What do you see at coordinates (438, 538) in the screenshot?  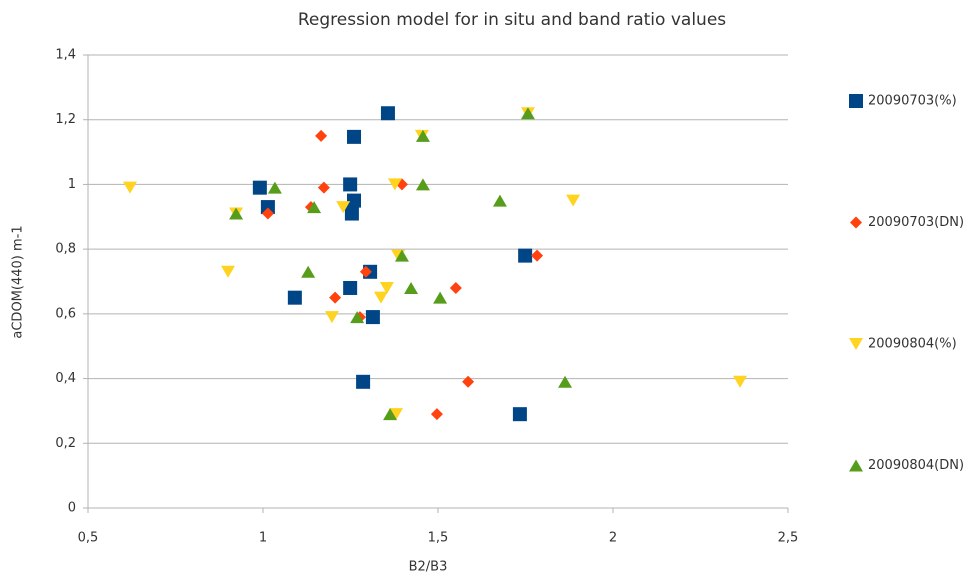 I see `x-tick-label: 1,5` at bounding box center [438, 538].